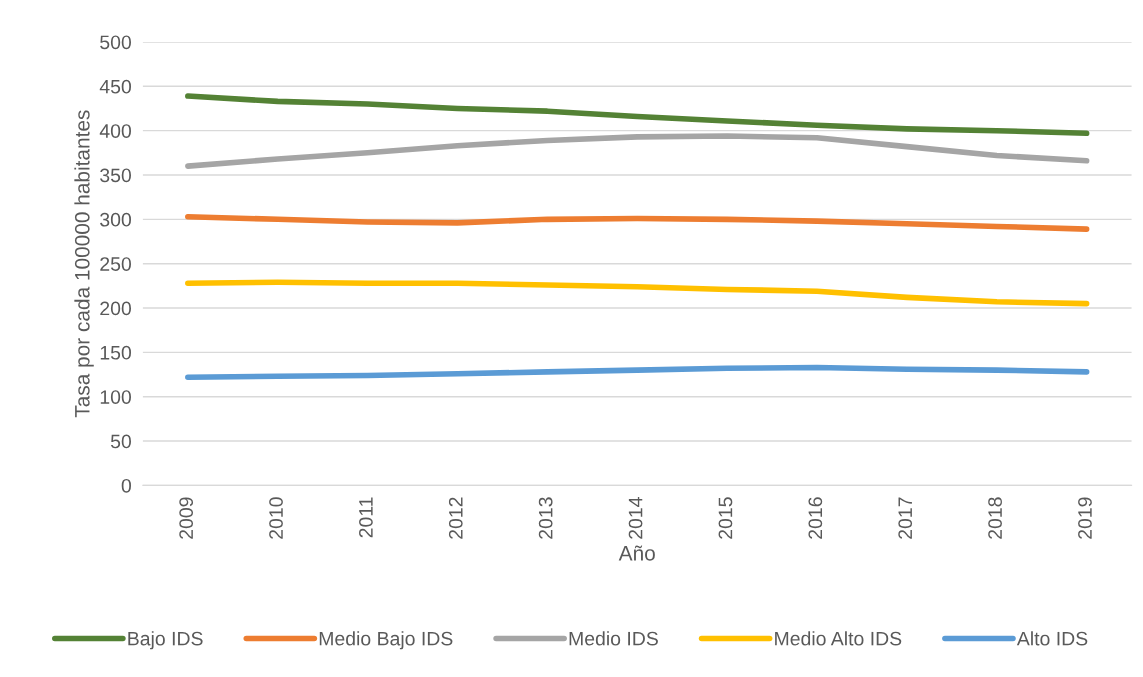 Image resolution: width=1143 pixels, height=677 pixels. Describe the element at coordinates (115, 86) in the screenshot. I see `y-tick-label: 450` at that location.